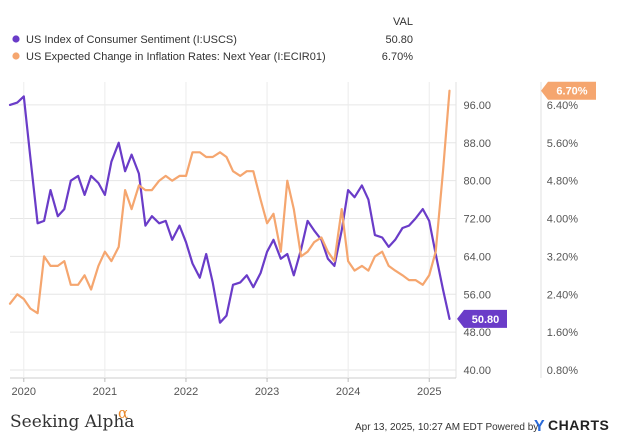 Image resolution: width=635 pixels, height=439 pixels. I want to click on badge-consumer-sentiment: 50.80, so click(482, 318).